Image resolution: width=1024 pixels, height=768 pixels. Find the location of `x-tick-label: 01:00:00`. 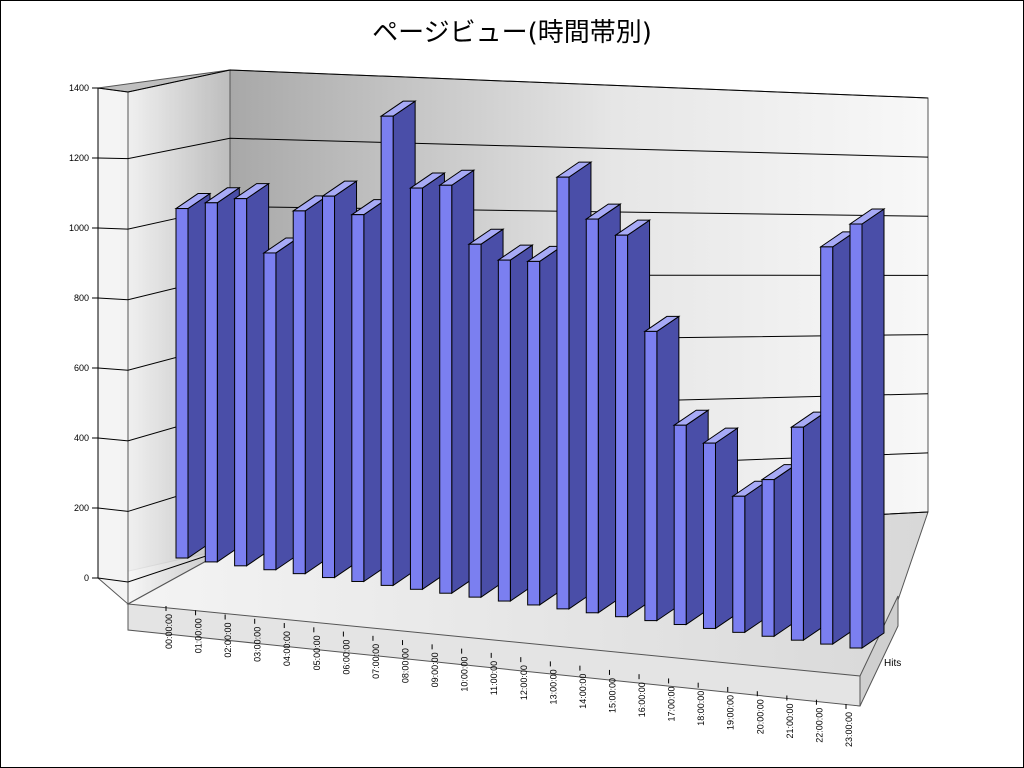

x-tick-label: 01:00:00 is located at coordinates (199, 635).